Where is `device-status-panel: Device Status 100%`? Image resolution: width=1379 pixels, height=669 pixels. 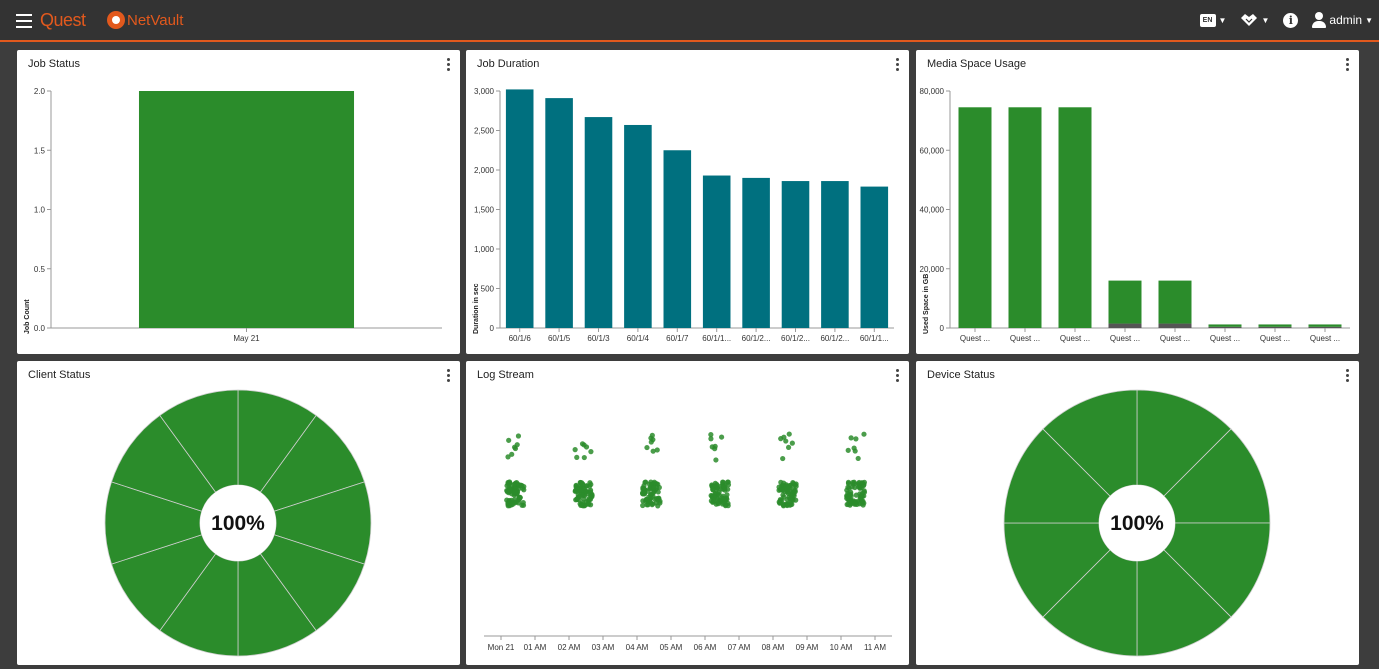
device-status-panel: Device Status 100% is located at coordinates (1137, 513).